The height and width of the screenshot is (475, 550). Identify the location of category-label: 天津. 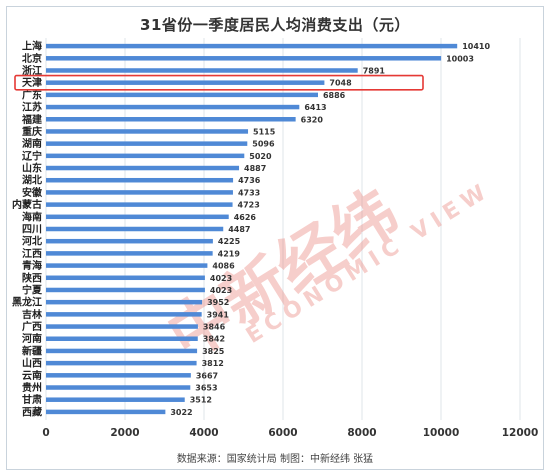
(32, 82).